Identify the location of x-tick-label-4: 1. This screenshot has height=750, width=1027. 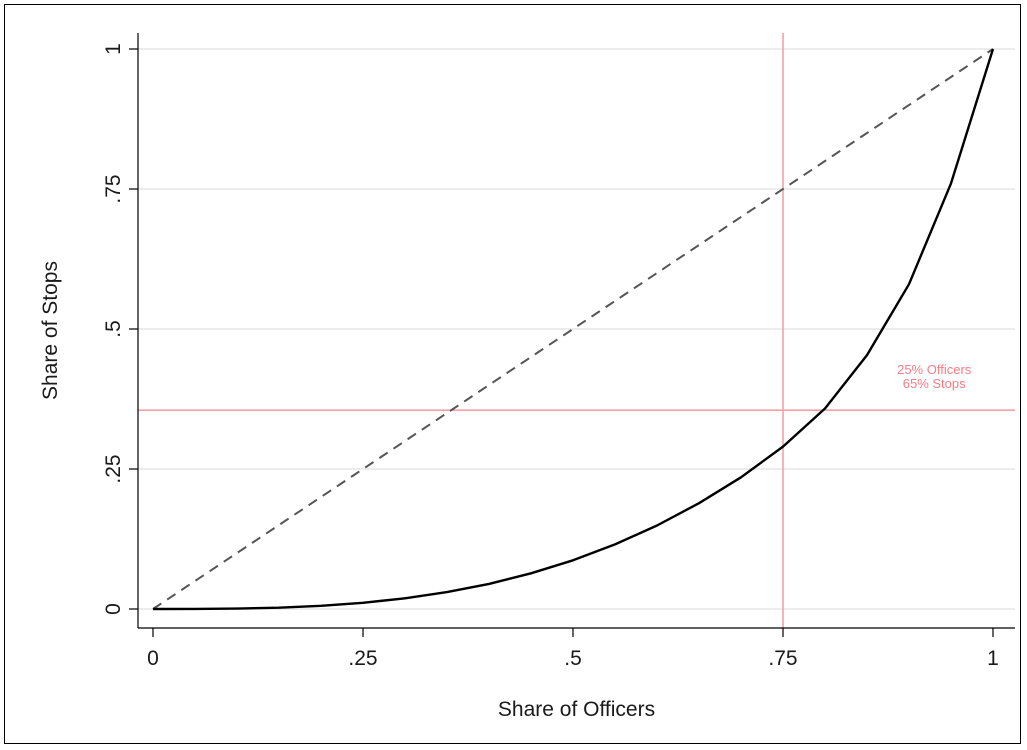
(993, 658).